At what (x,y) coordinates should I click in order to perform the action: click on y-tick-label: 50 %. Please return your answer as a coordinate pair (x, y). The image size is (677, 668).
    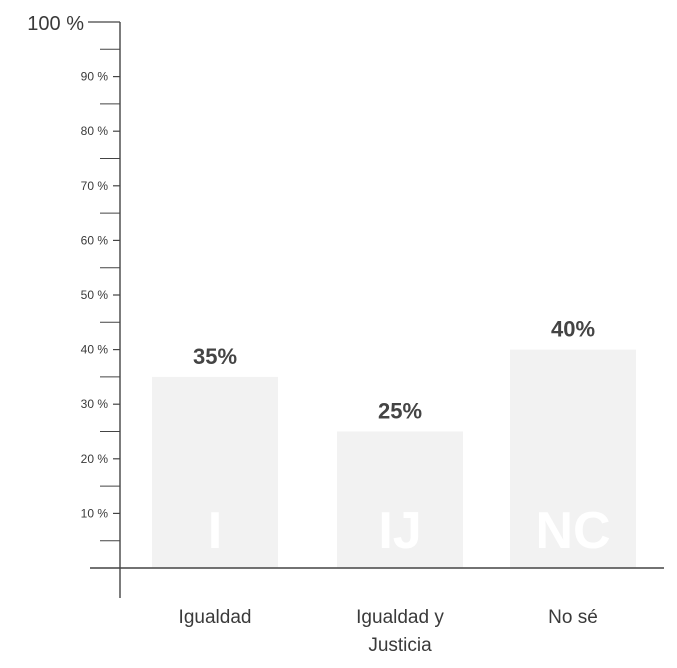
    Looking at the image, I should click on (95, 295).